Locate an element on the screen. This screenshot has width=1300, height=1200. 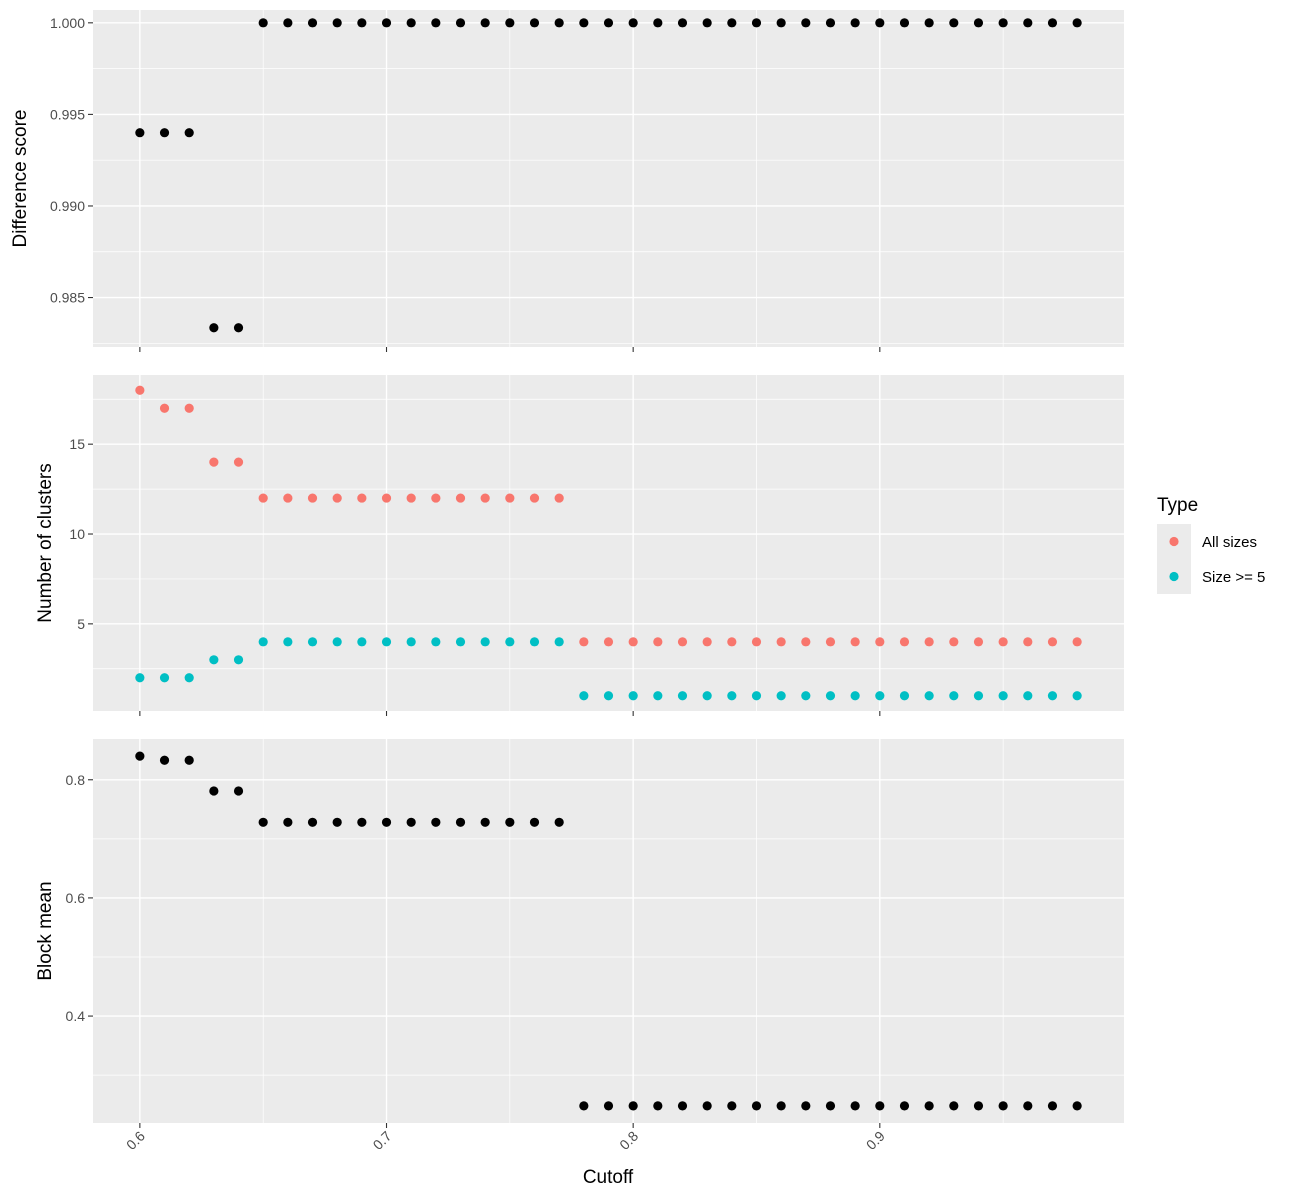
y-tick-label: 1.000 is located at coordinates (67, 23).